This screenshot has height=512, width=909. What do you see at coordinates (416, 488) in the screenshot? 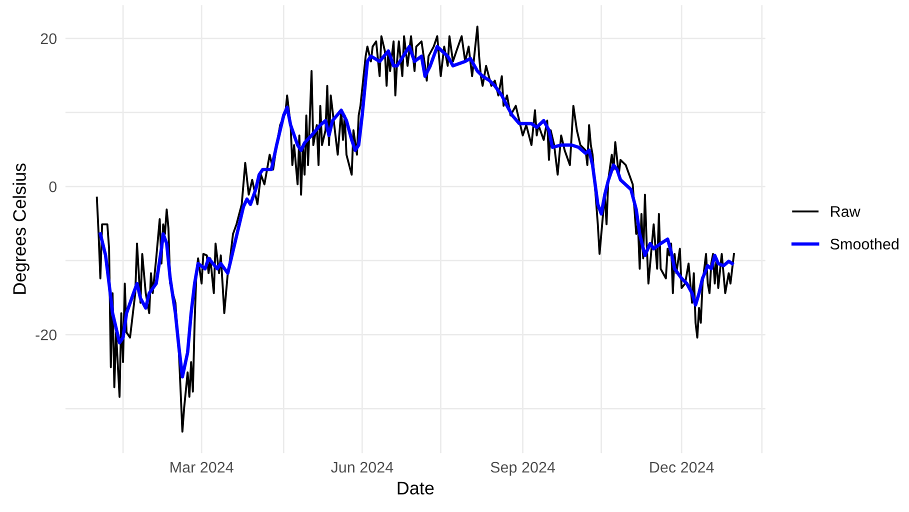
I see `x-axis-title: Date` at bounding box center [416, 488].